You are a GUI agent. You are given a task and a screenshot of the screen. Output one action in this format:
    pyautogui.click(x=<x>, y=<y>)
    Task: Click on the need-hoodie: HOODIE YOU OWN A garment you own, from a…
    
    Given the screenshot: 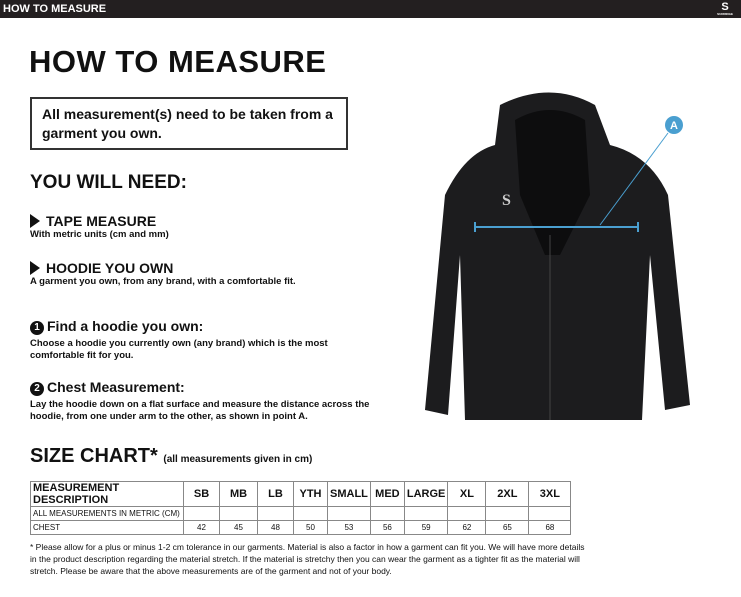 What is the action you would take?
    pyautogui.click(x=163, y=273)
    